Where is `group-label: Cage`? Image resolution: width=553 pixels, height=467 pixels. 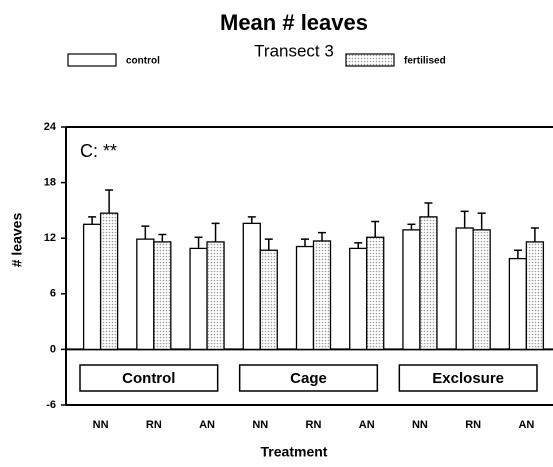
group-label: Cage is located at coordinates (308, 378).